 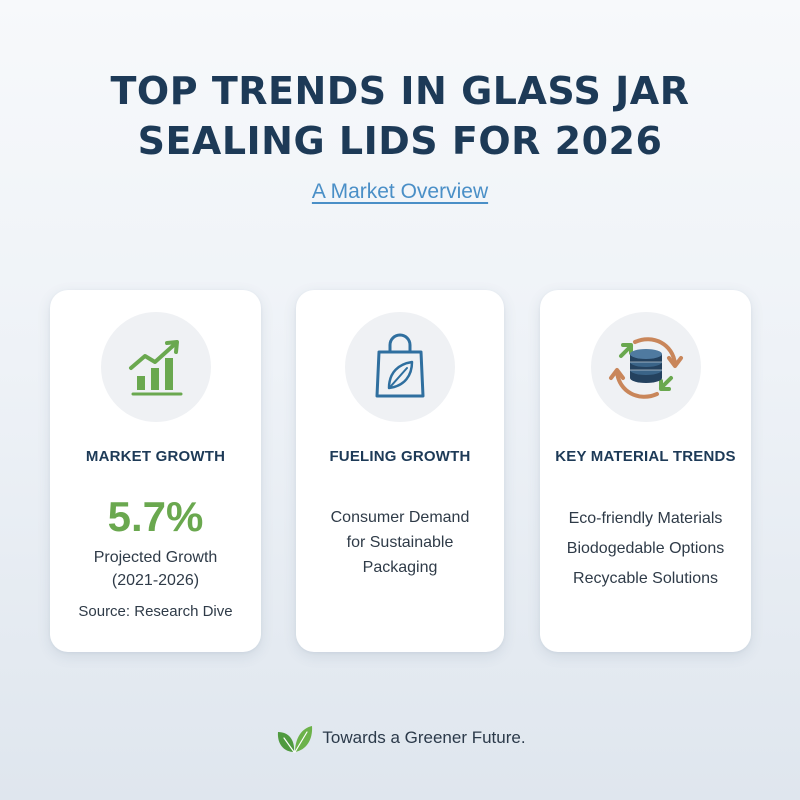 I want to click on page-title-line-2: SEALING LIDS FOR 2026, so click(x=400, y=141).